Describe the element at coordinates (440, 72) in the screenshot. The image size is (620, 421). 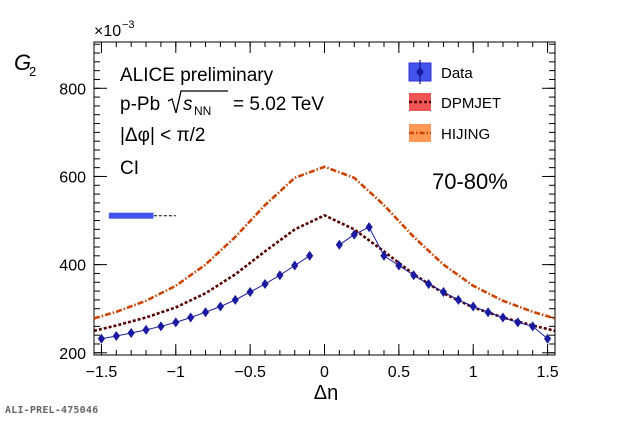
I see `legend-item-data: Data` at that location.